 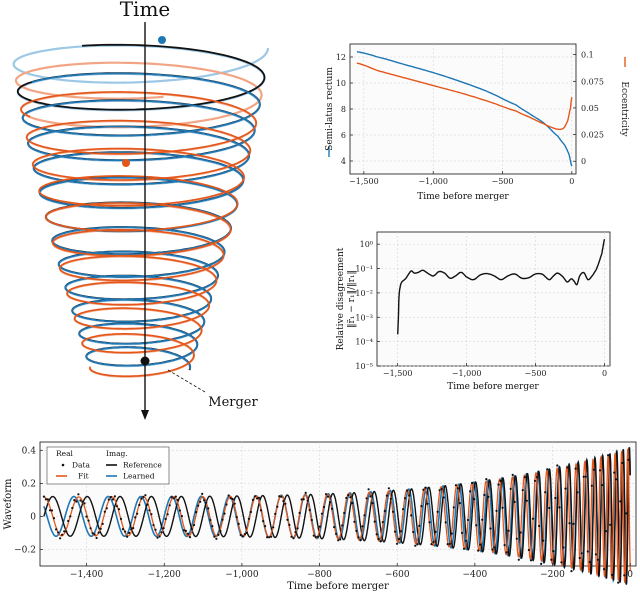 I want to click on y-tick-label: 10⁻³, so click(x=364, y=317).